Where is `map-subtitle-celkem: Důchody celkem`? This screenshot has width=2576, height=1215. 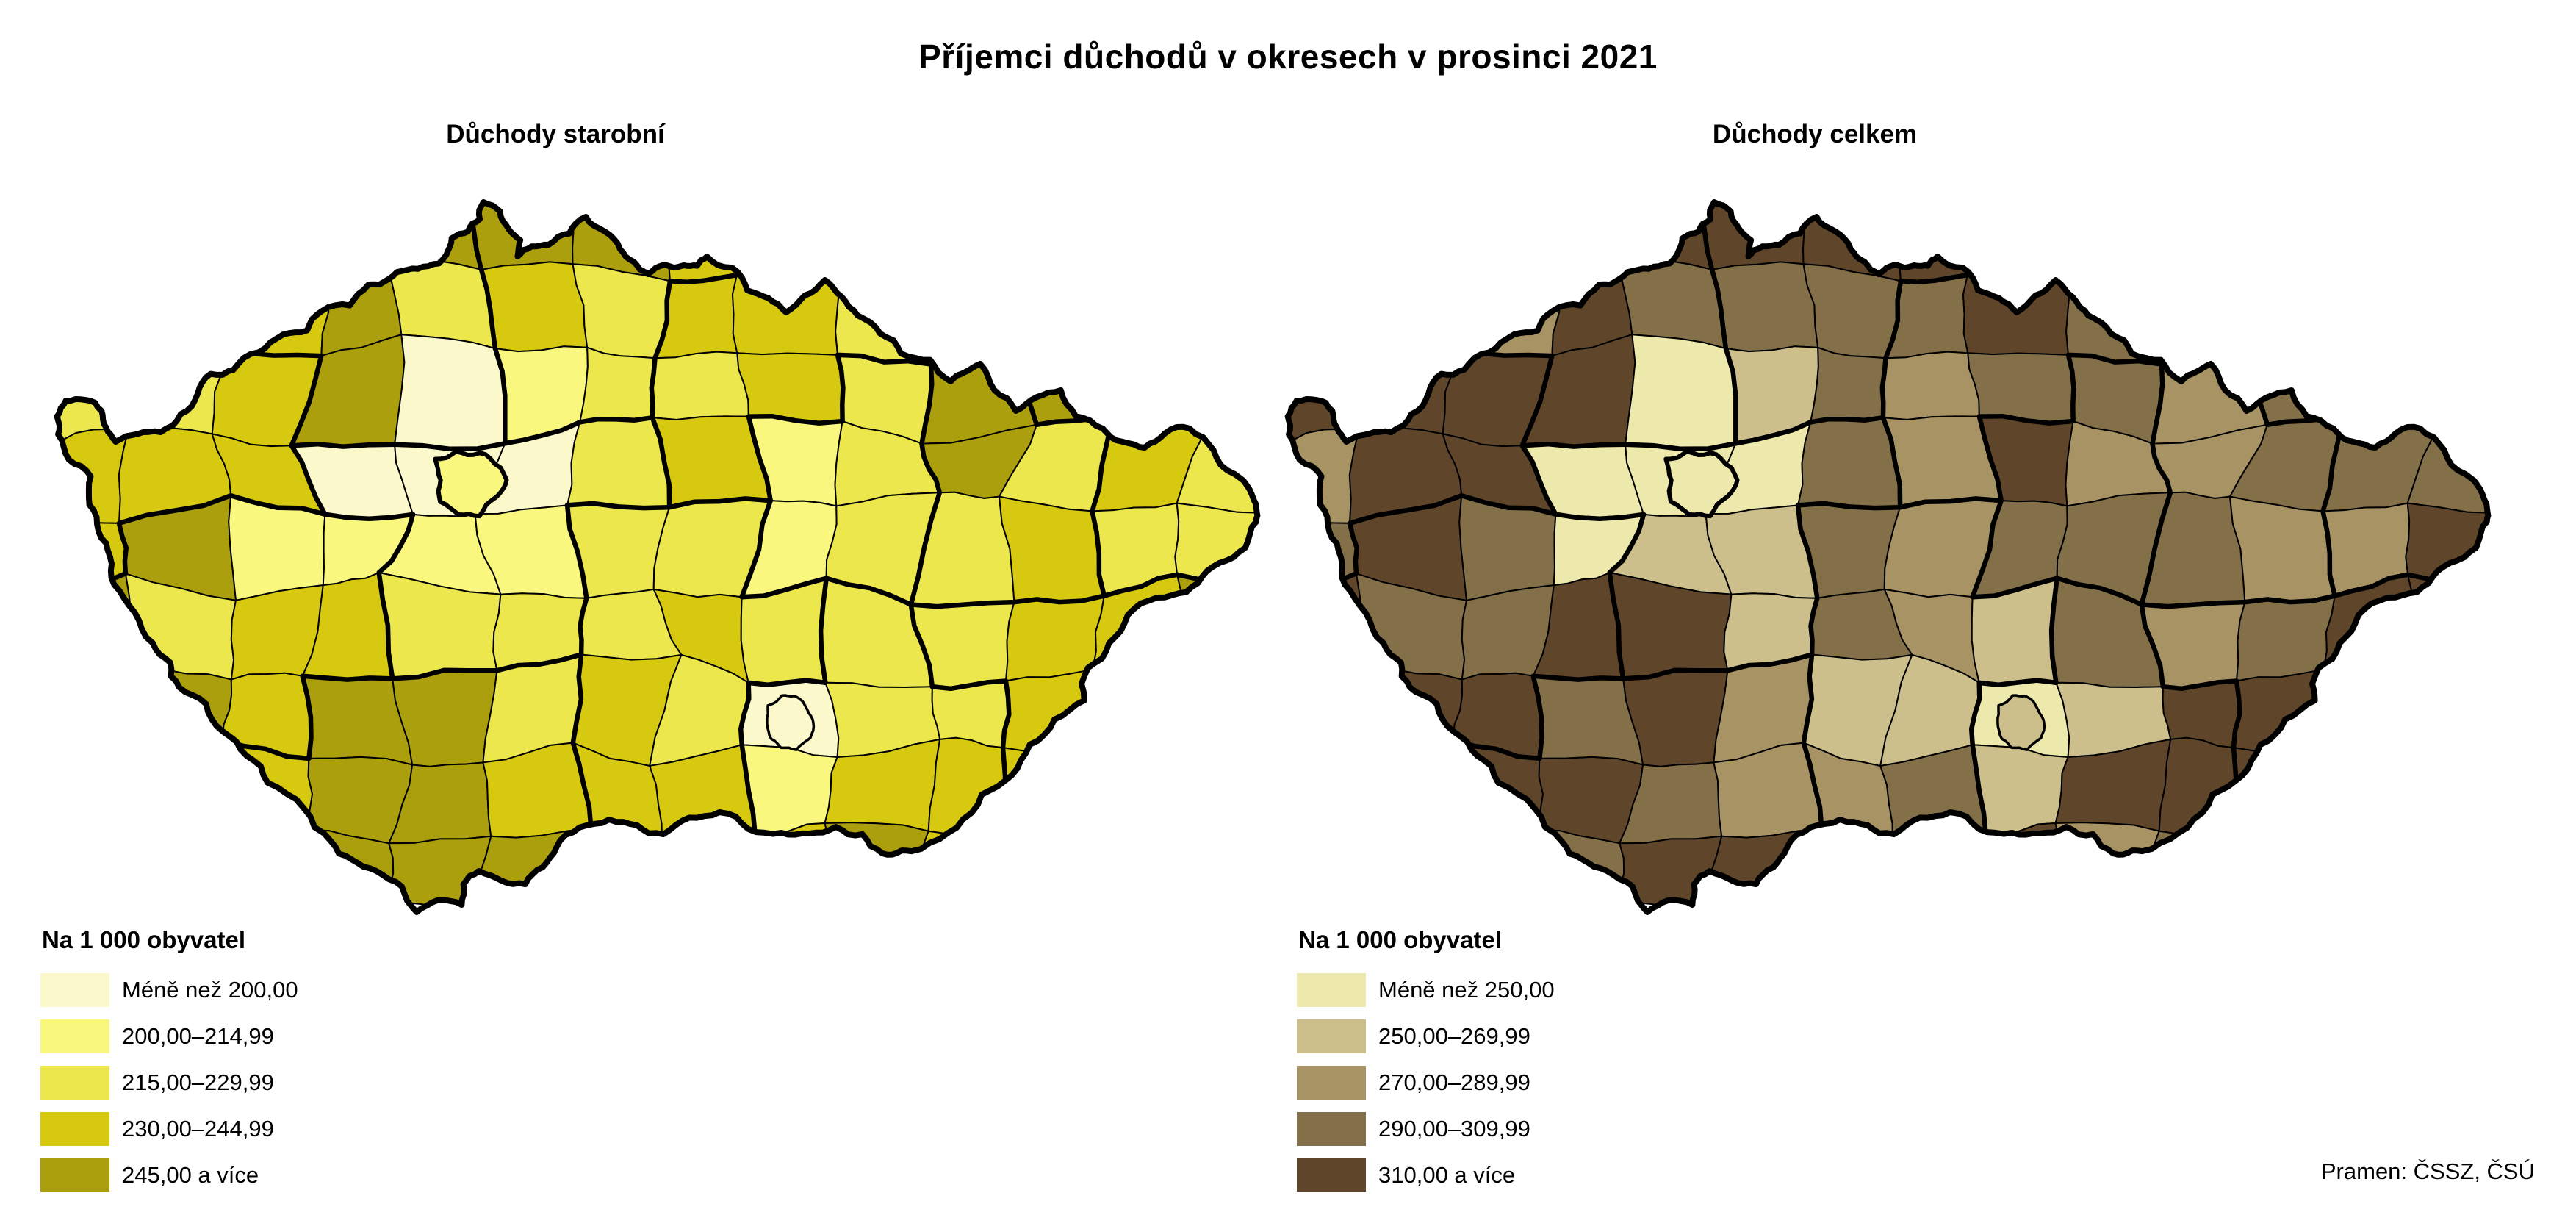 map-subtitle-celkem: Důchody celkem is located at coordinates (1815, 134).